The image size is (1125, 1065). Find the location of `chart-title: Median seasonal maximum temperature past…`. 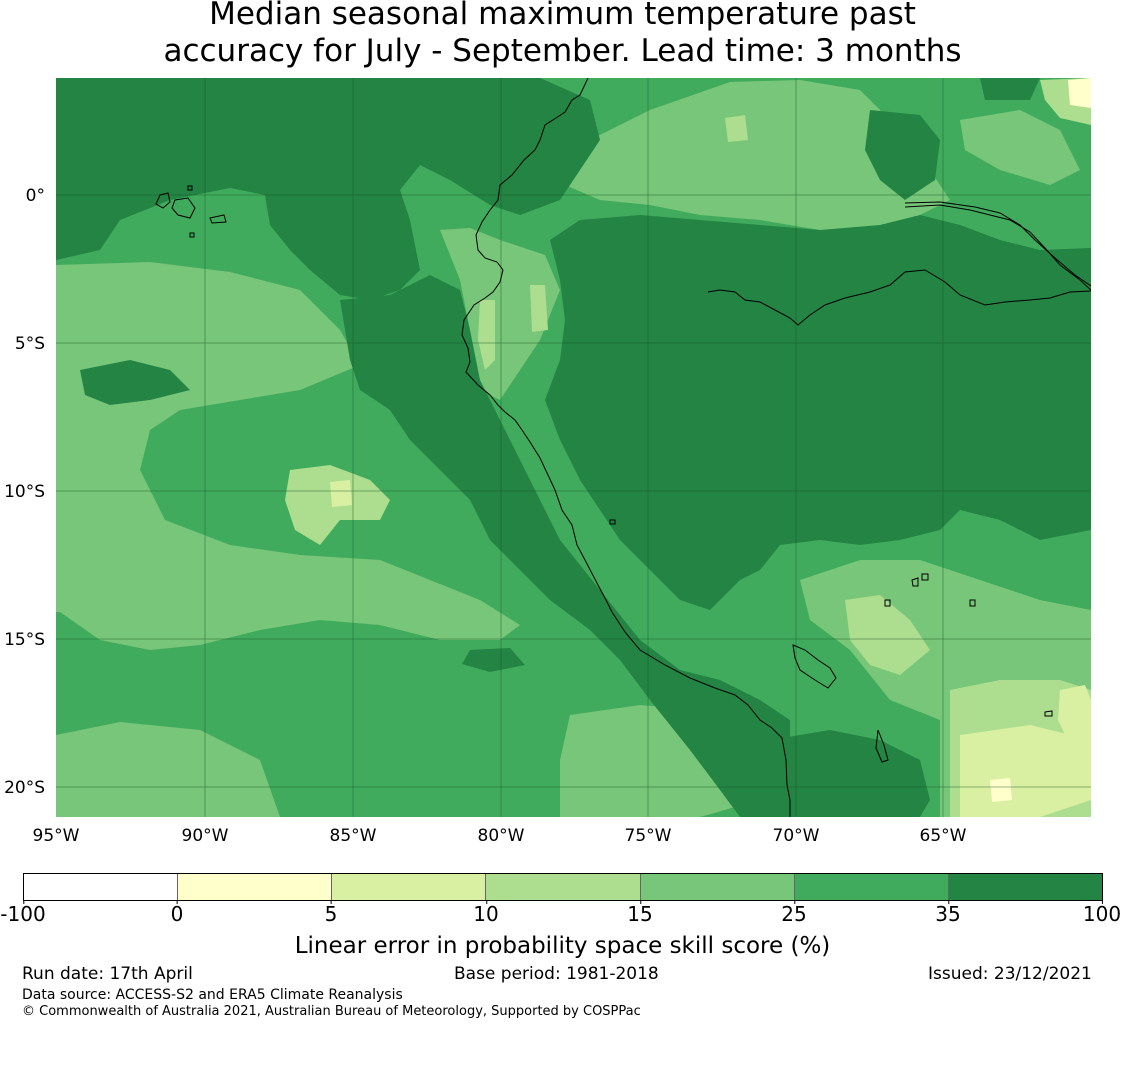

chart-title: Median seasonal maximum temperature past… is located at coordinates (562, 35).